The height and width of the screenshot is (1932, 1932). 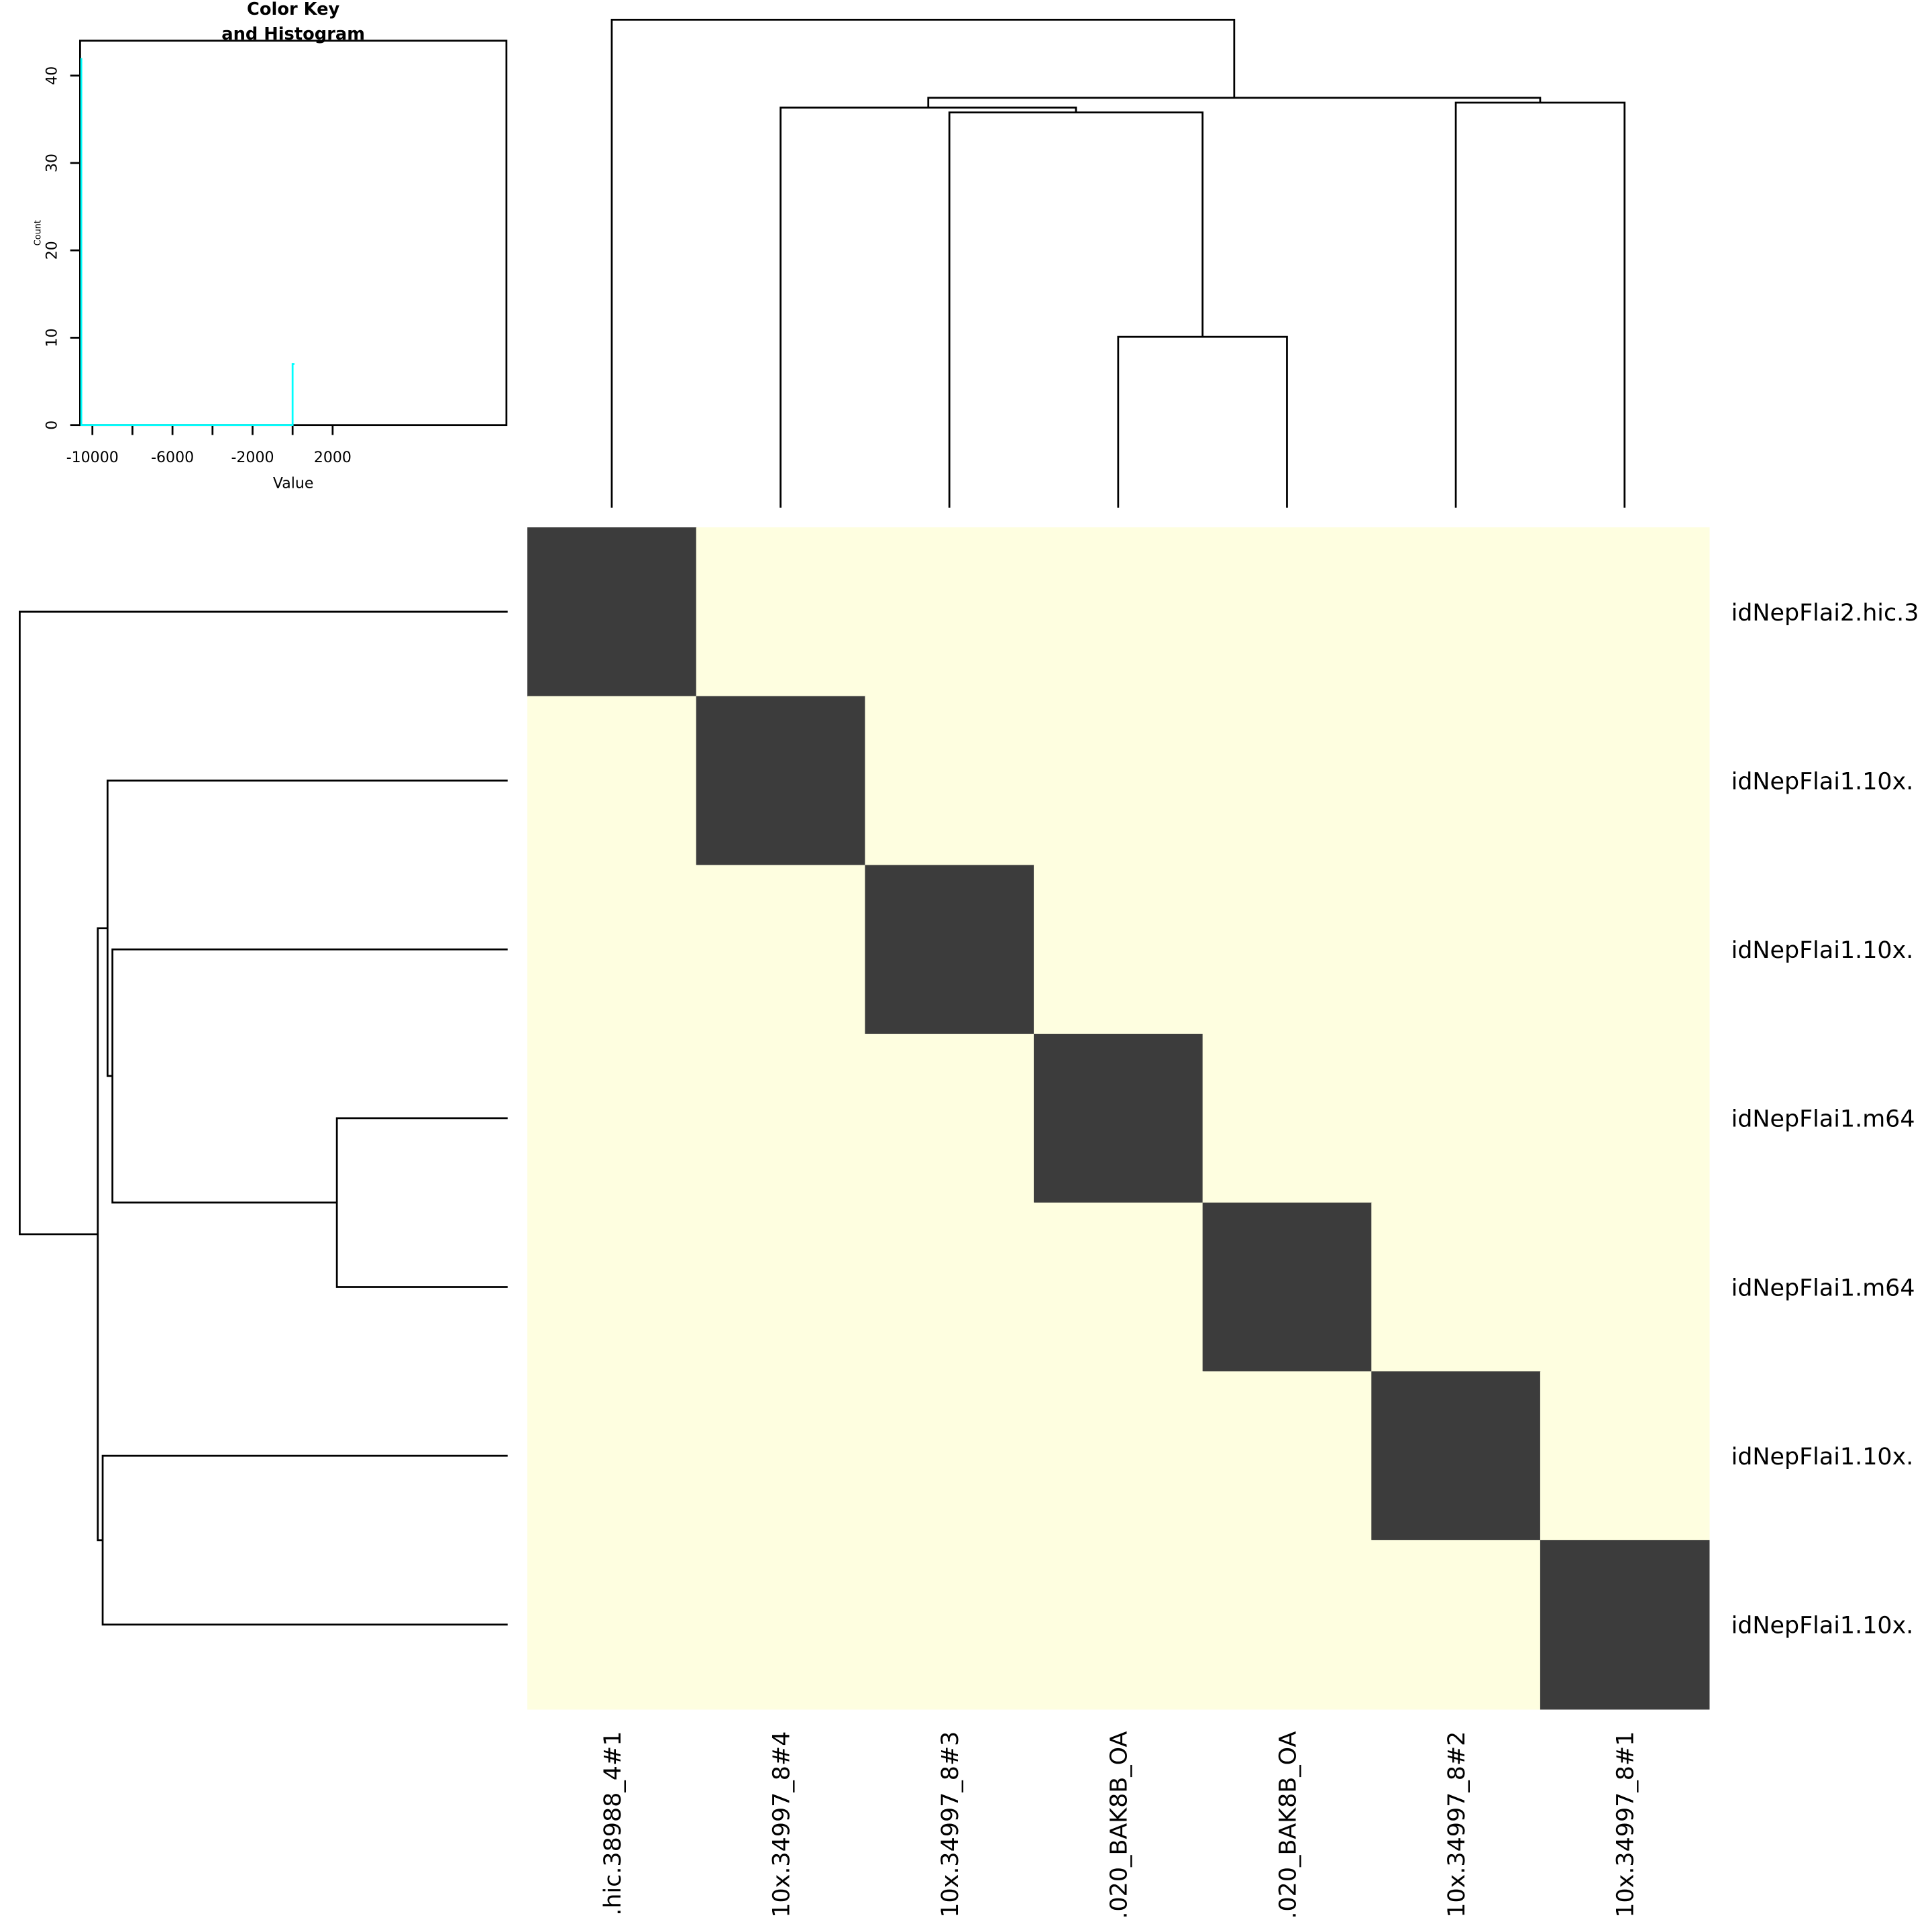 I want to click on color-key-xlabel: Value, so click(x=293, y=483).